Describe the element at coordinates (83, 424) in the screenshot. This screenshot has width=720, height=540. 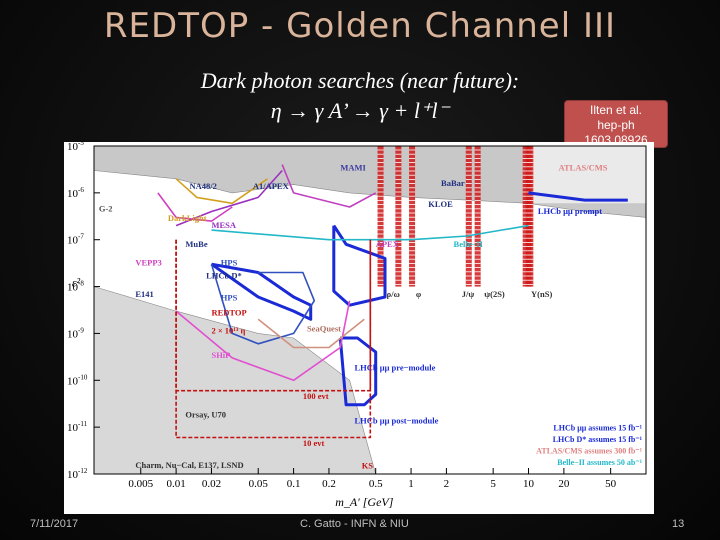
I see `y-tick-exponent: -11` at that location.